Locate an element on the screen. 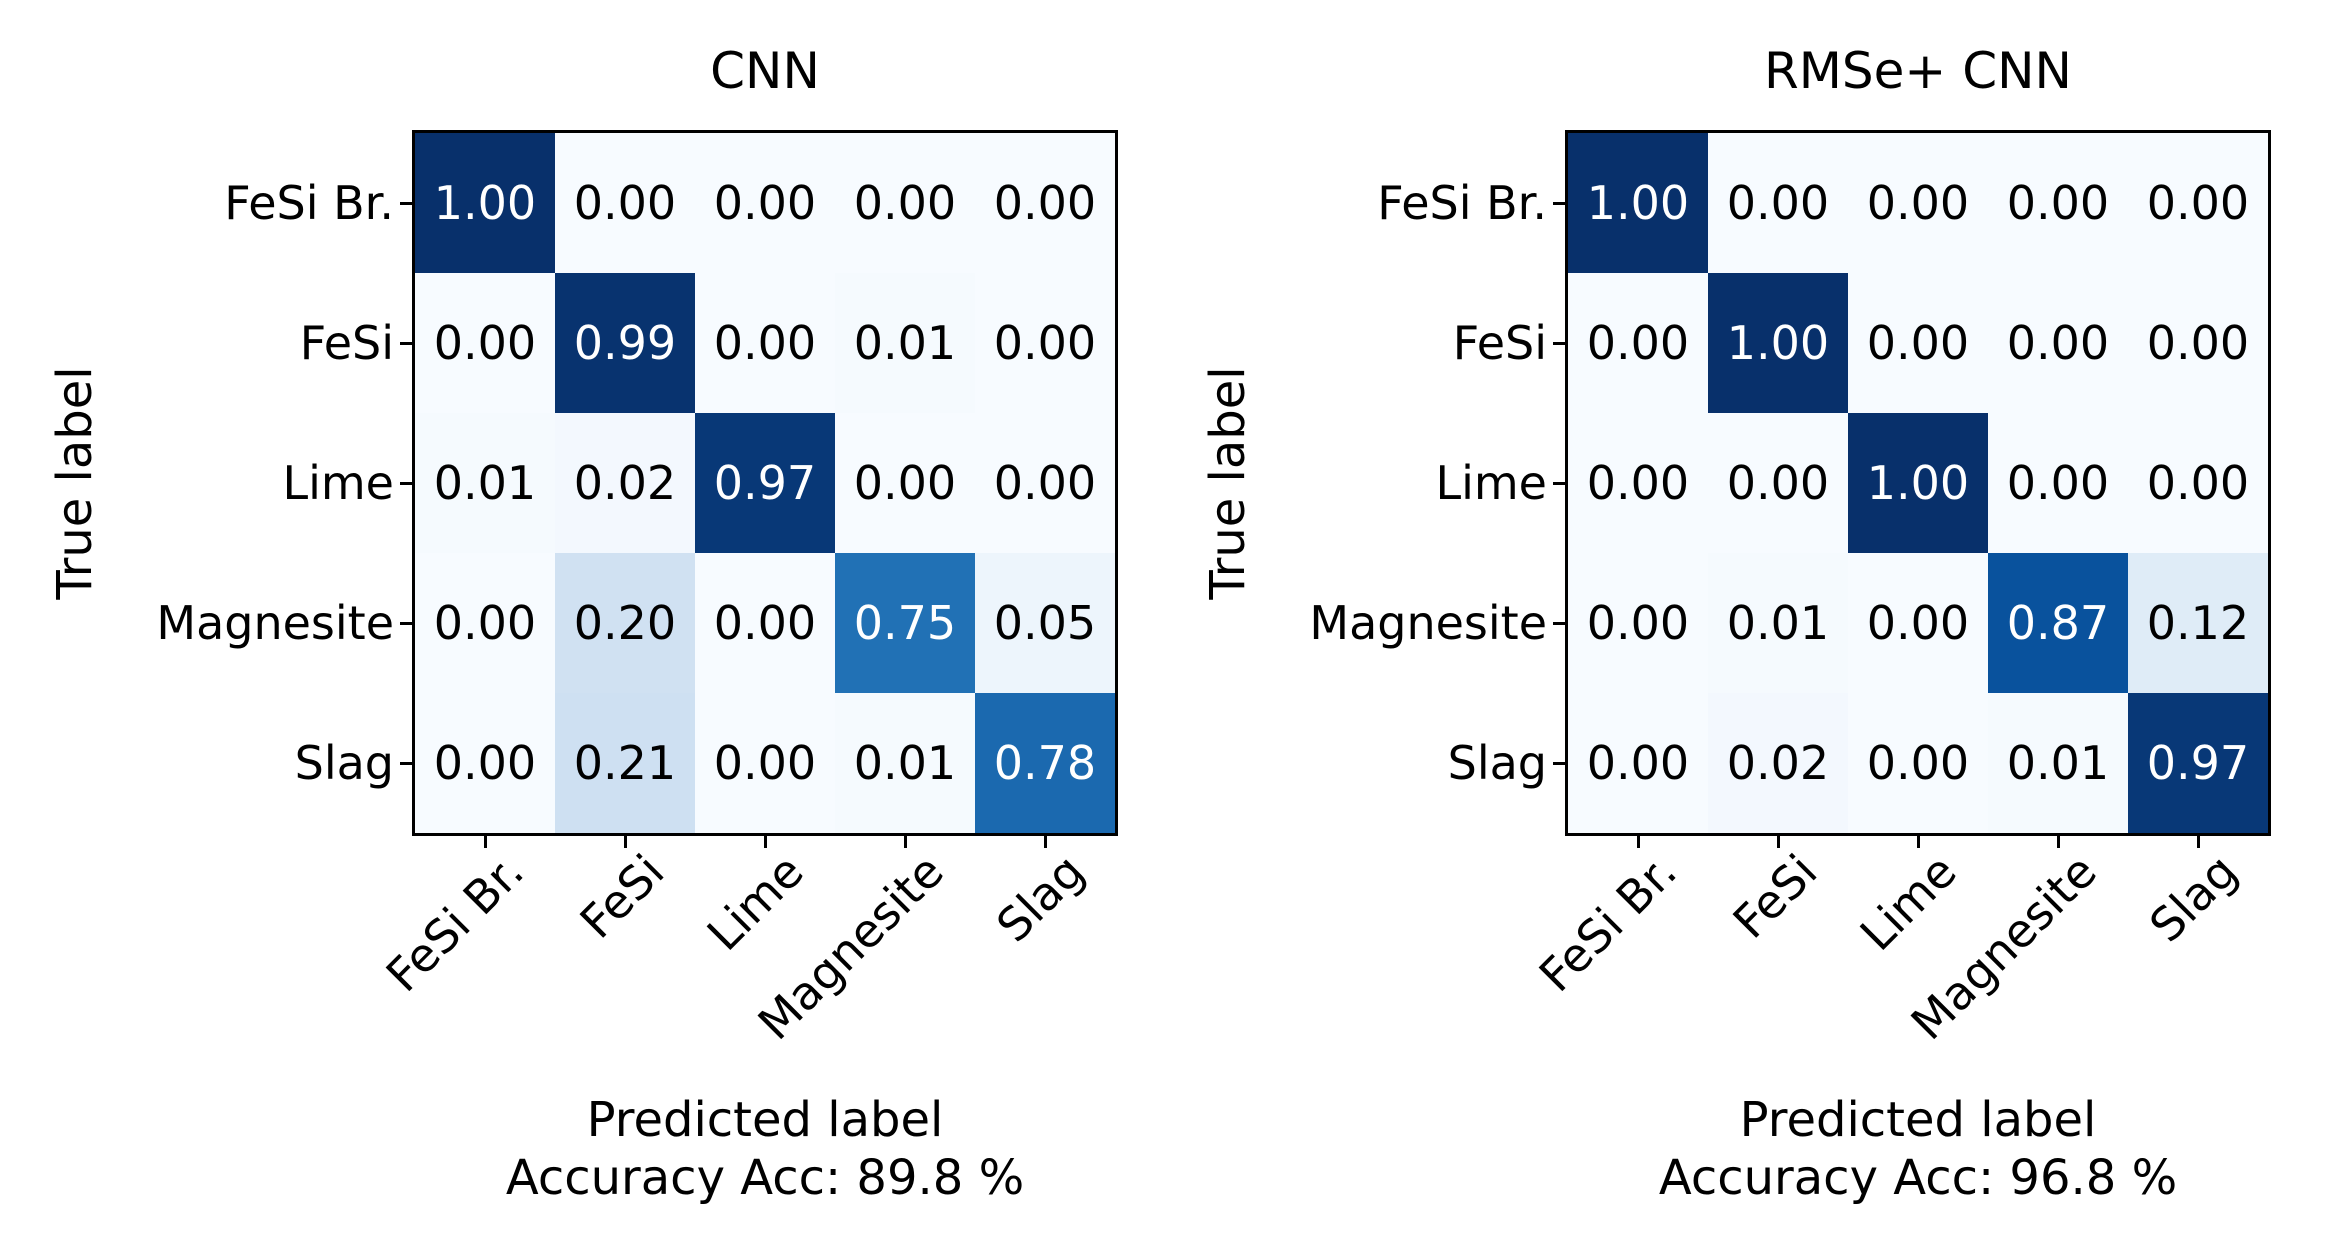 Image resolution: width=2343 pixels, height=1255 pixels. y-tick-label: FeSi Br. is located at coordinates (309, 203).